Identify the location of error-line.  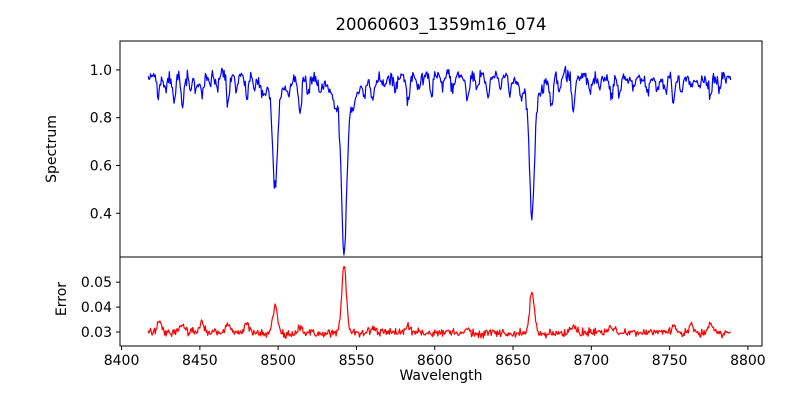
(439, 302).